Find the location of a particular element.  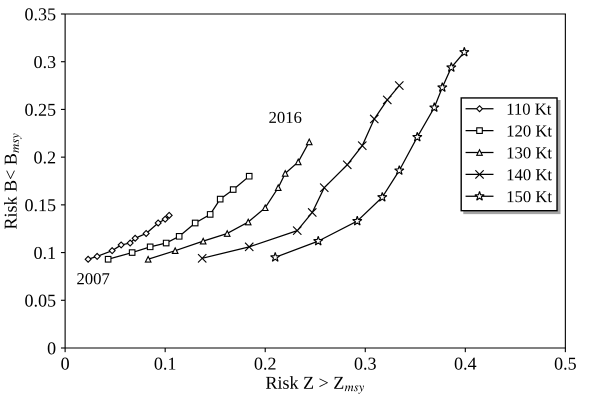

y-tick-label: 0.3 is located at coordinates (45, 62).